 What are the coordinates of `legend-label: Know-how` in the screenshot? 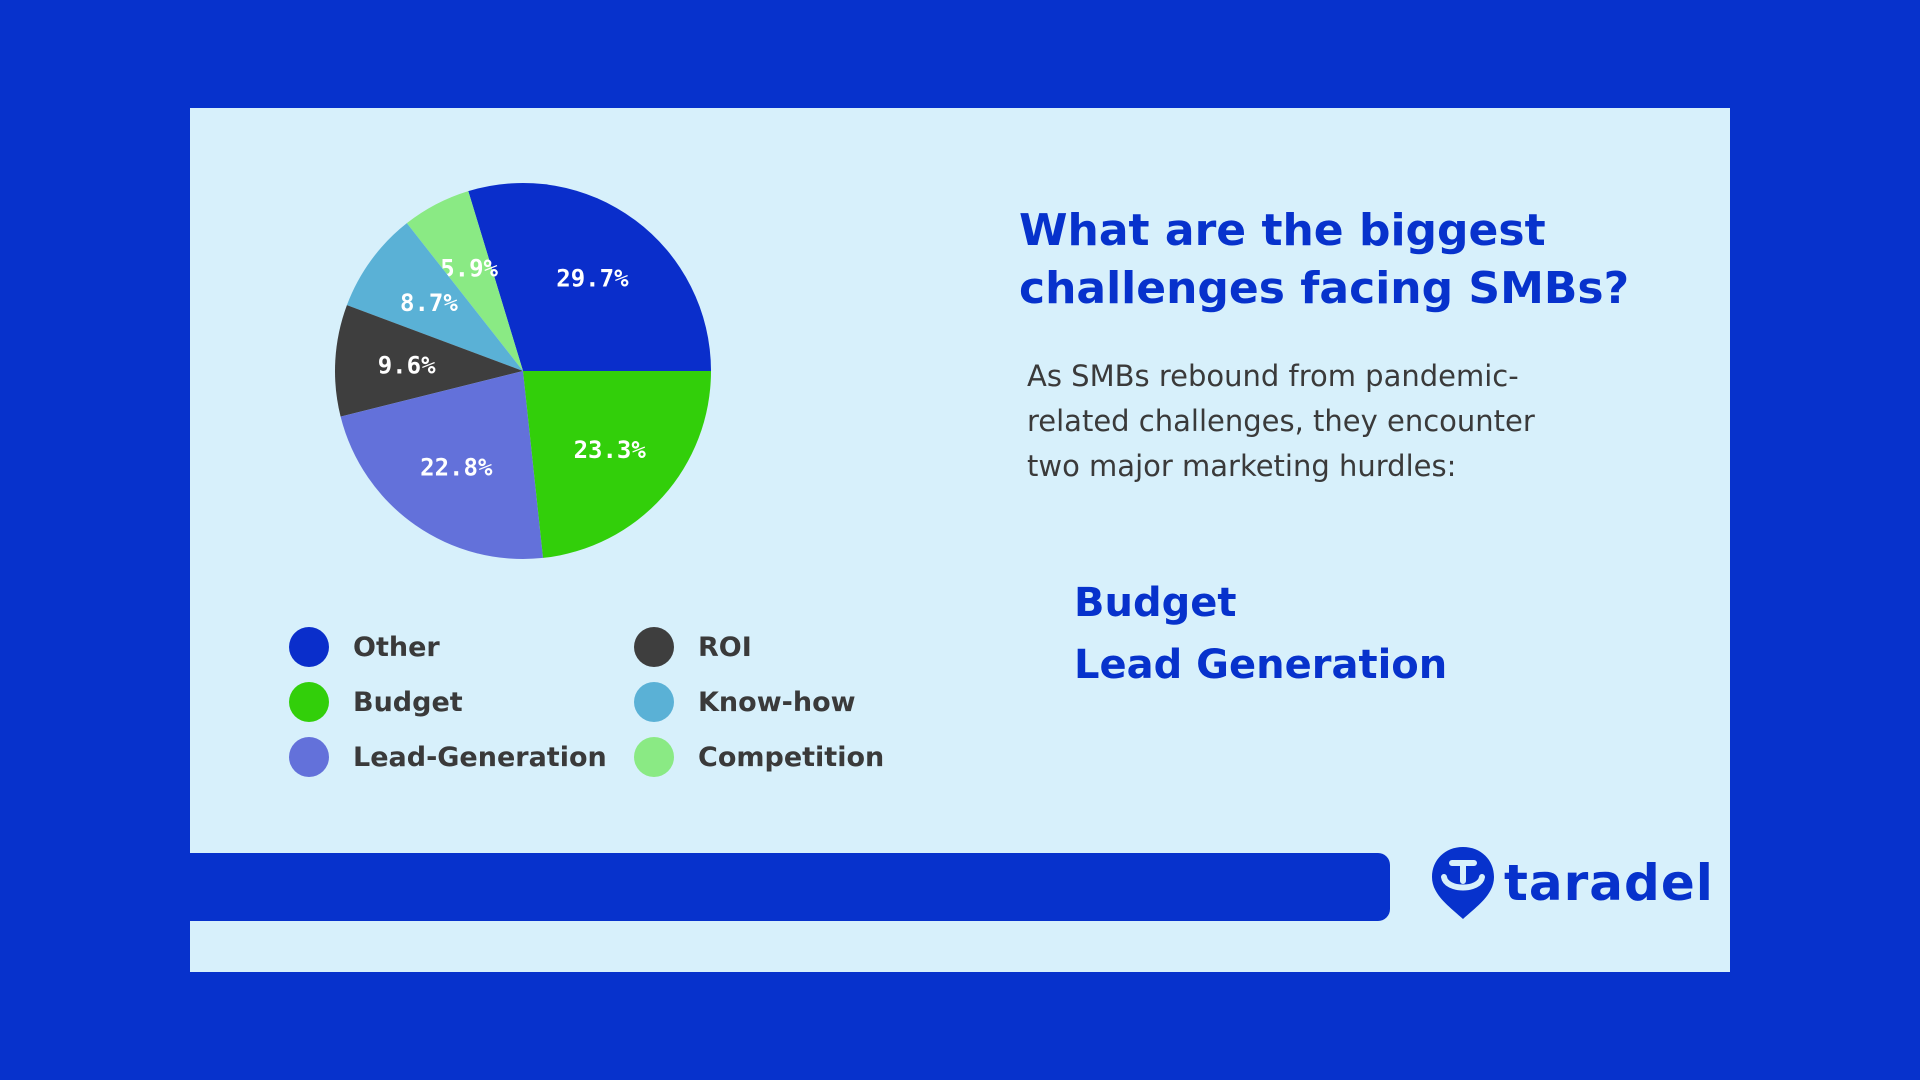 It's located at (777, 702).